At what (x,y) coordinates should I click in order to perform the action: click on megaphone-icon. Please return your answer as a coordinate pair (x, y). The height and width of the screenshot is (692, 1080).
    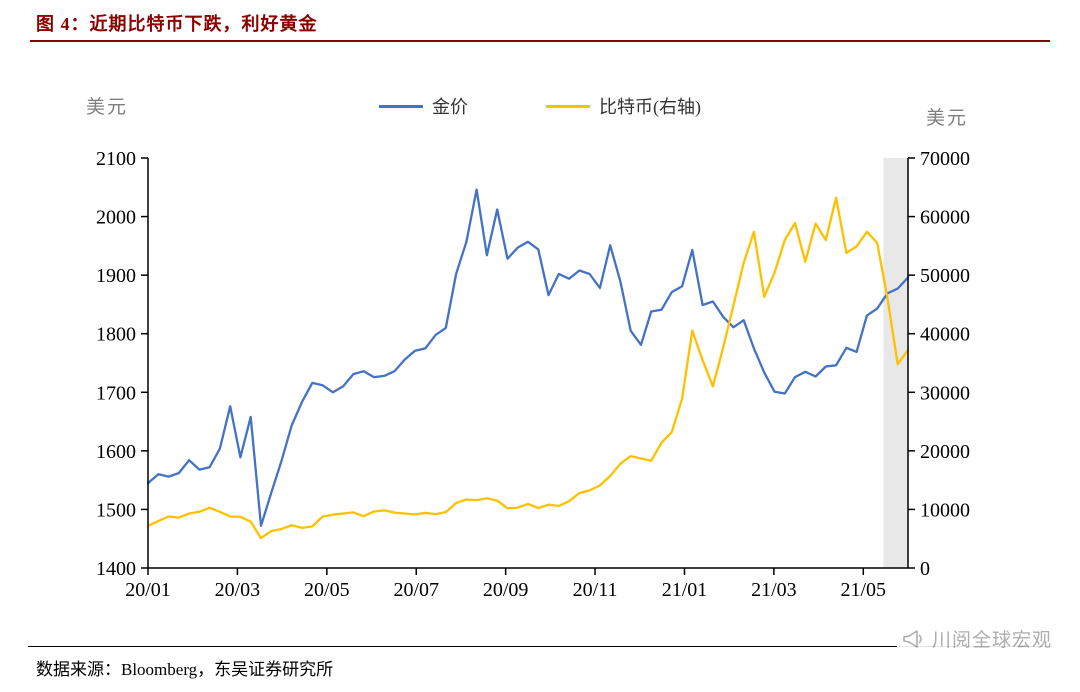
    Looking at the image, I should click on (912, 638).